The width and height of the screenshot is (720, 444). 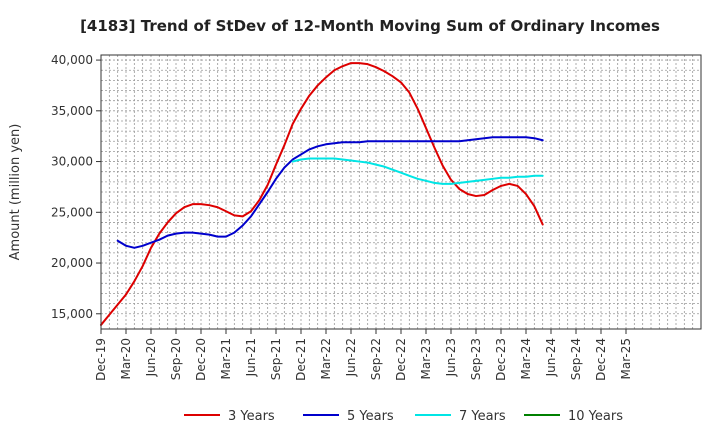 What do you see at coordinates (326, 358) in the screenshot?
I see `x-tick-label: Mar-22` at bounding box center [326, 358].